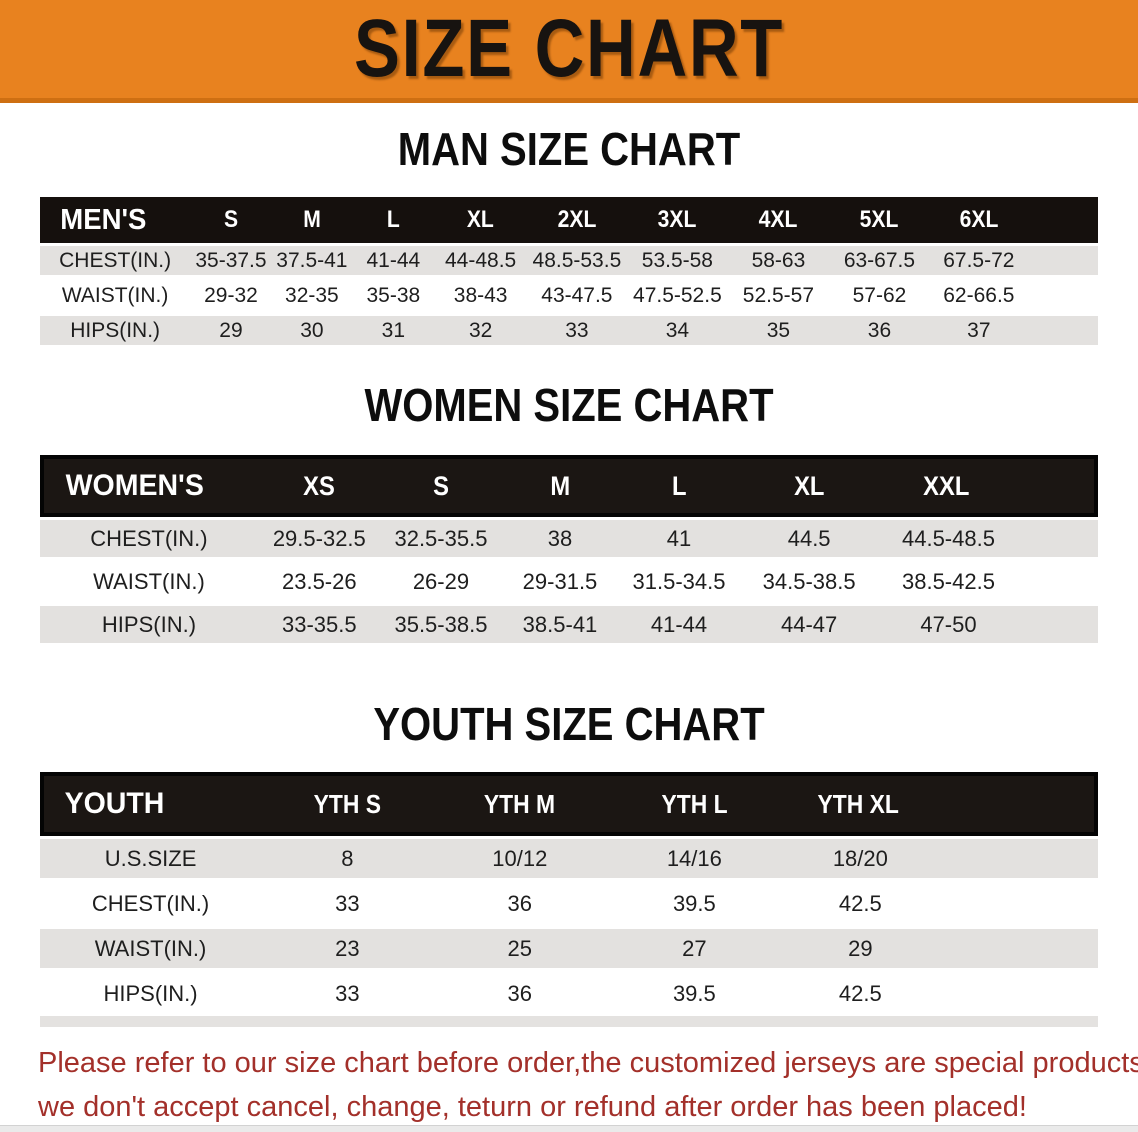 The height and width of the screenshot is (1132, 1138). I want to click on size-value-cell: 38.5-42.5, so click(988, 581).